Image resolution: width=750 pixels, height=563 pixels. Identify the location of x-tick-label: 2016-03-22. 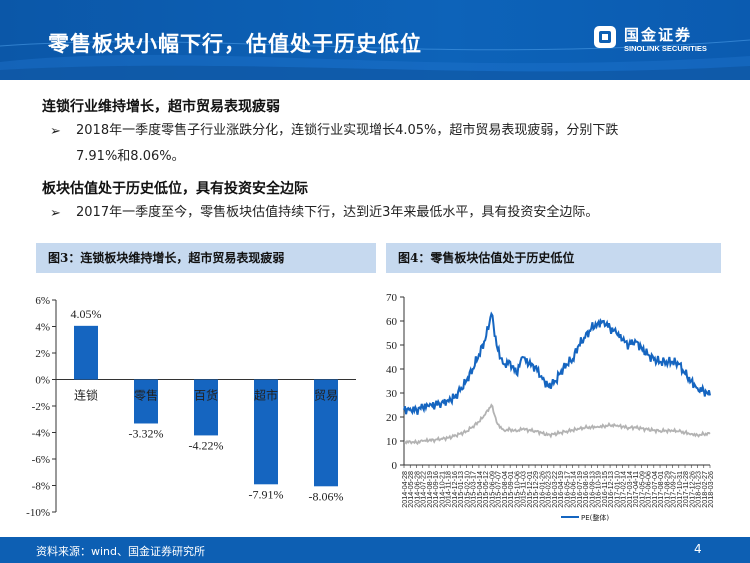
(554, 489).